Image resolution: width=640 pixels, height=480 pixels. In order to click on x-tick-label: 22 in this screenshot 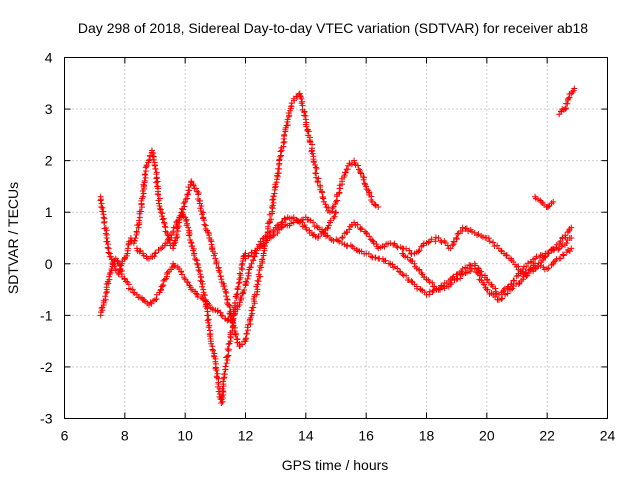, I will do `click(547, 436)`.